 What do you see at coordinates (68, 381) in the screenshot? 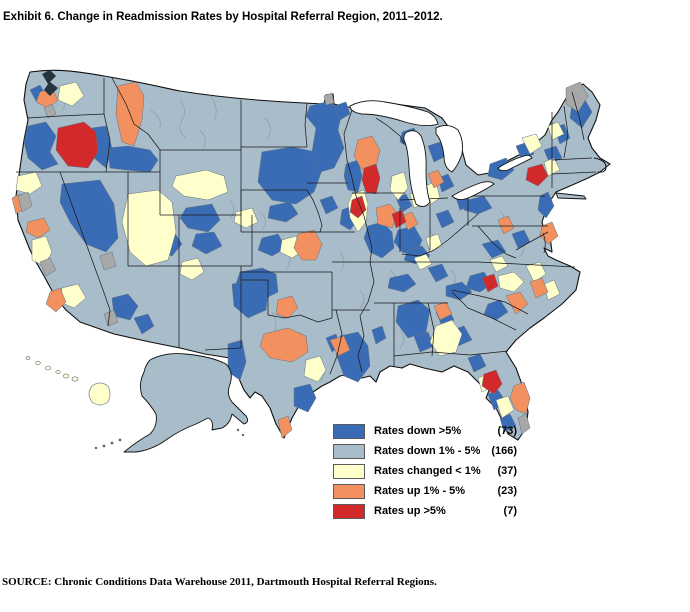
I see `hawaii-inset` at bounding box center [68, 381].